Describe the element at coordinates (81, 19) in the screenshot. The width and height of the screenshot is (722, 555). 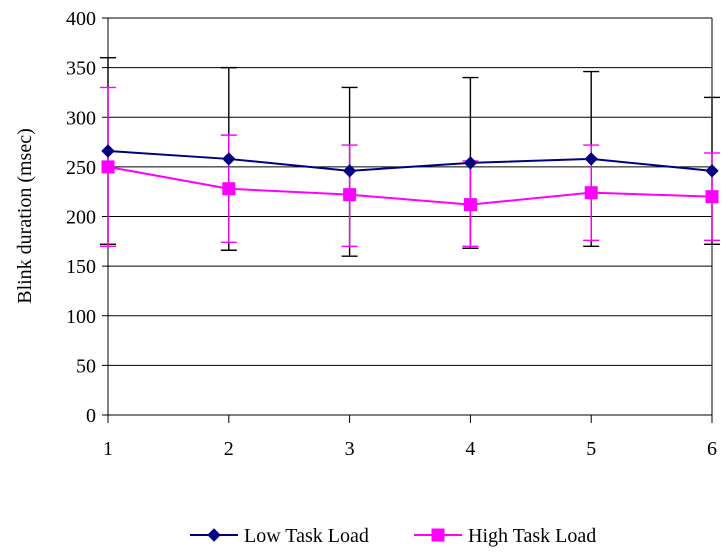
I see `y-tick-label: 400` at that location.